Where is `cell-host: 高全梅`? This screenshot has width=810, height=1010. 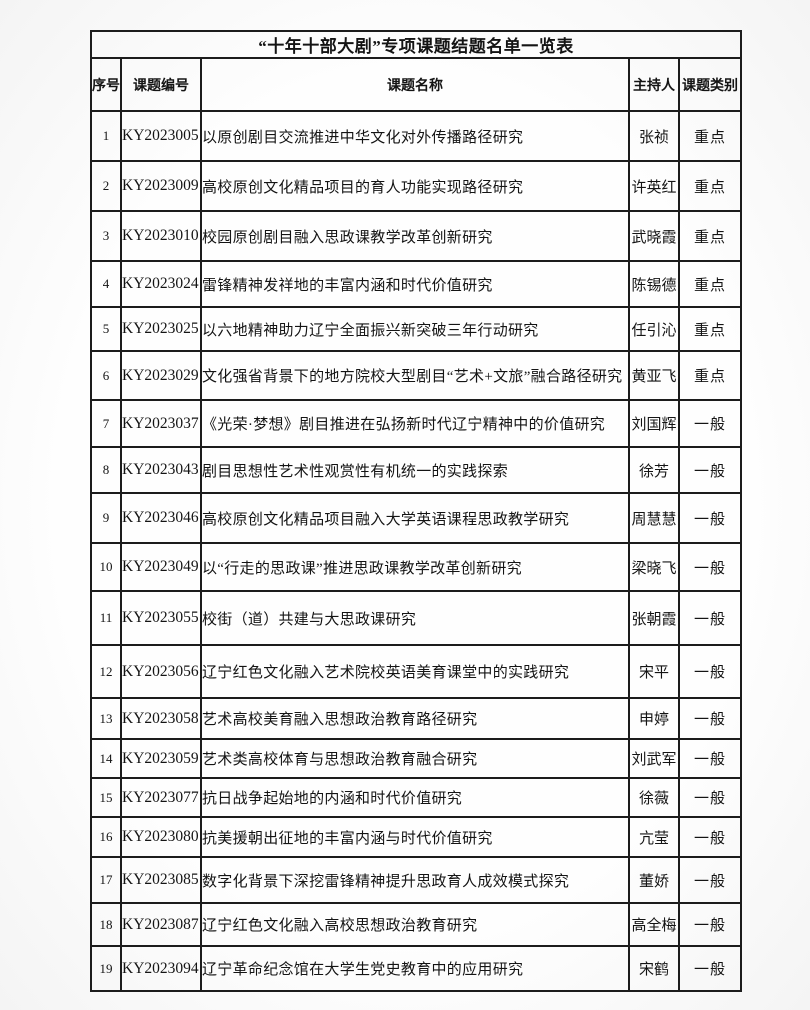 cell-host: 高全梅 is located at coordinates (654, 924).